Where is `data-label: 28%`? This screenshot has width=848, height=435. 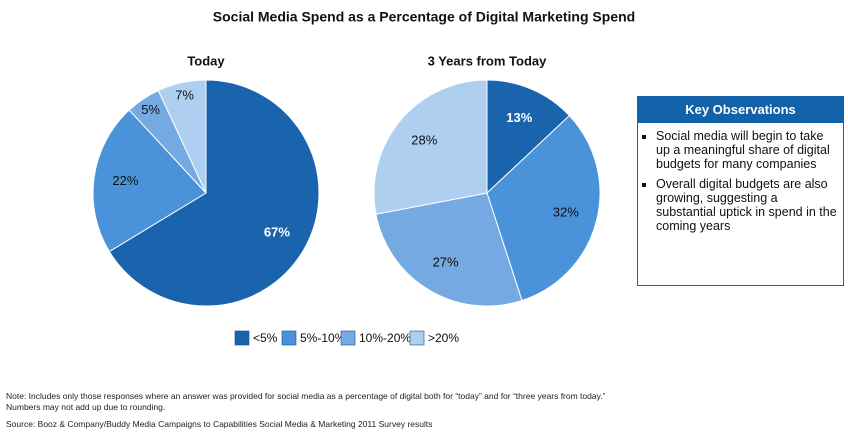
data-label: 28% is located at coordinates (424, 140).